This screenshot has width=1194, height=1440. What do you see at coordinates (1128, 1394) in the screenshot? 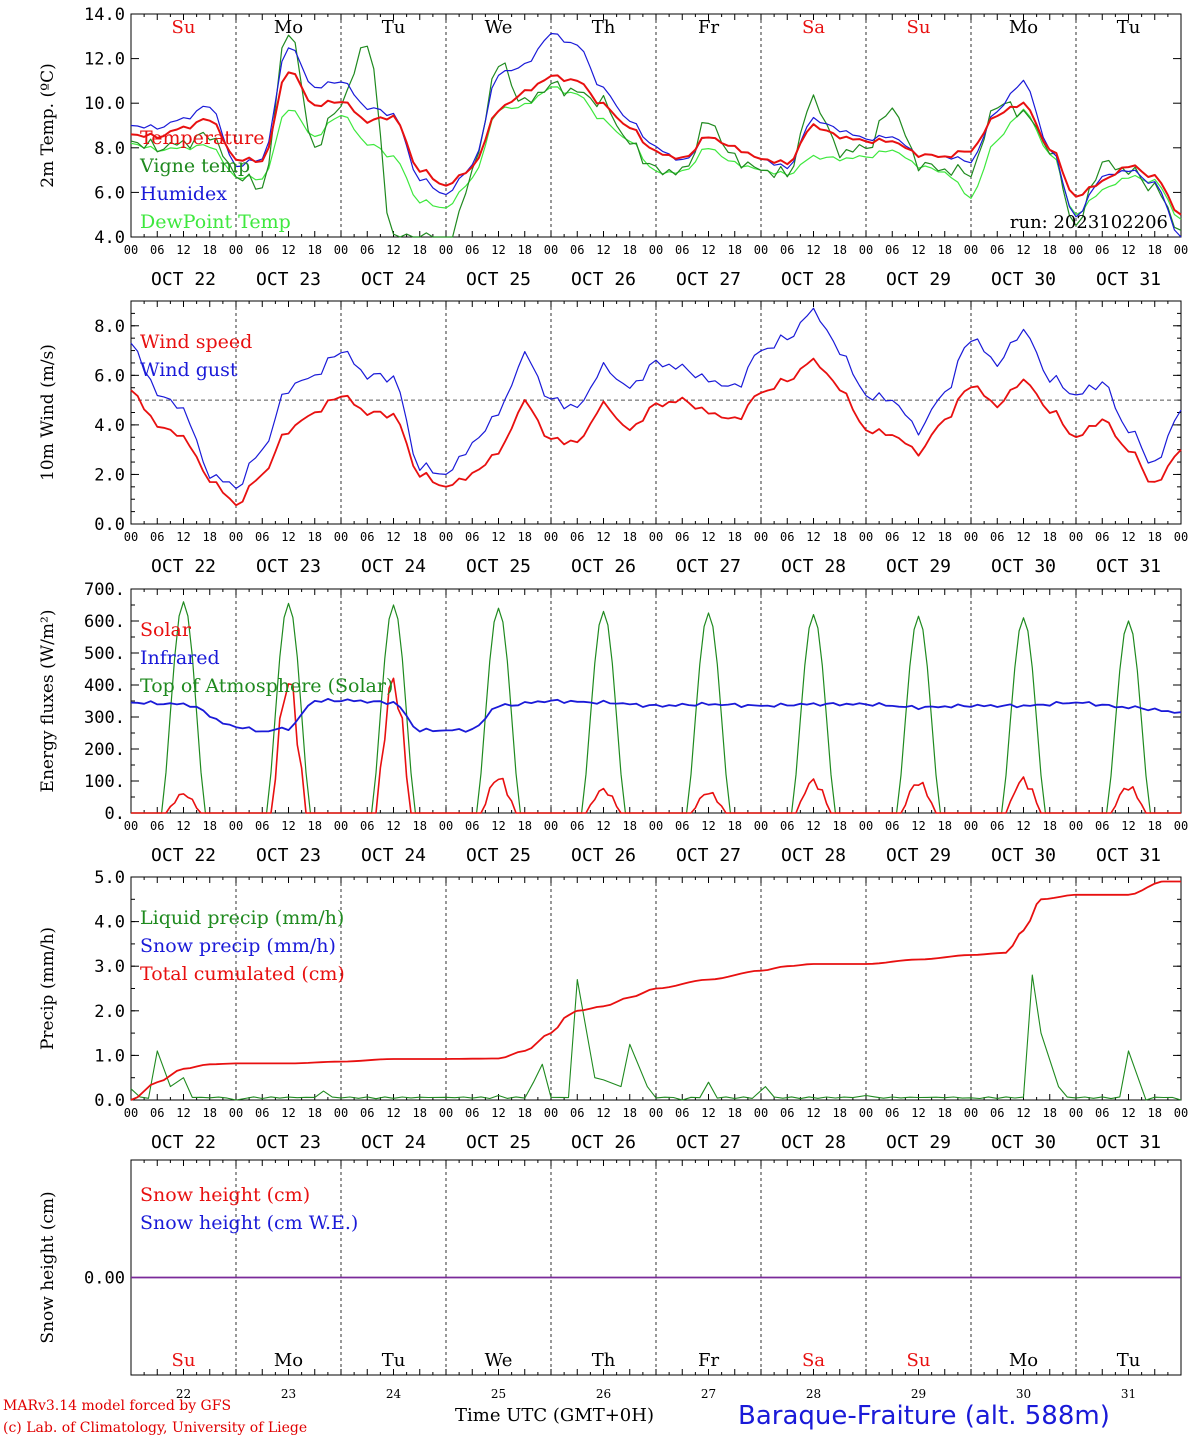
I see `day-number-label: 31` at bounding box center [1128, 1394].